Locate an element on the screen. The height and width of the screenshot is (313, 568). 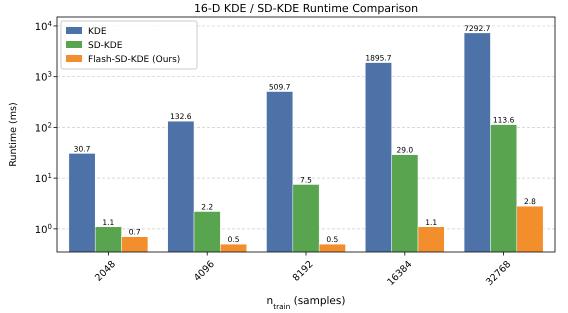
legend-label: KDE is located at coordinates (97, 32).